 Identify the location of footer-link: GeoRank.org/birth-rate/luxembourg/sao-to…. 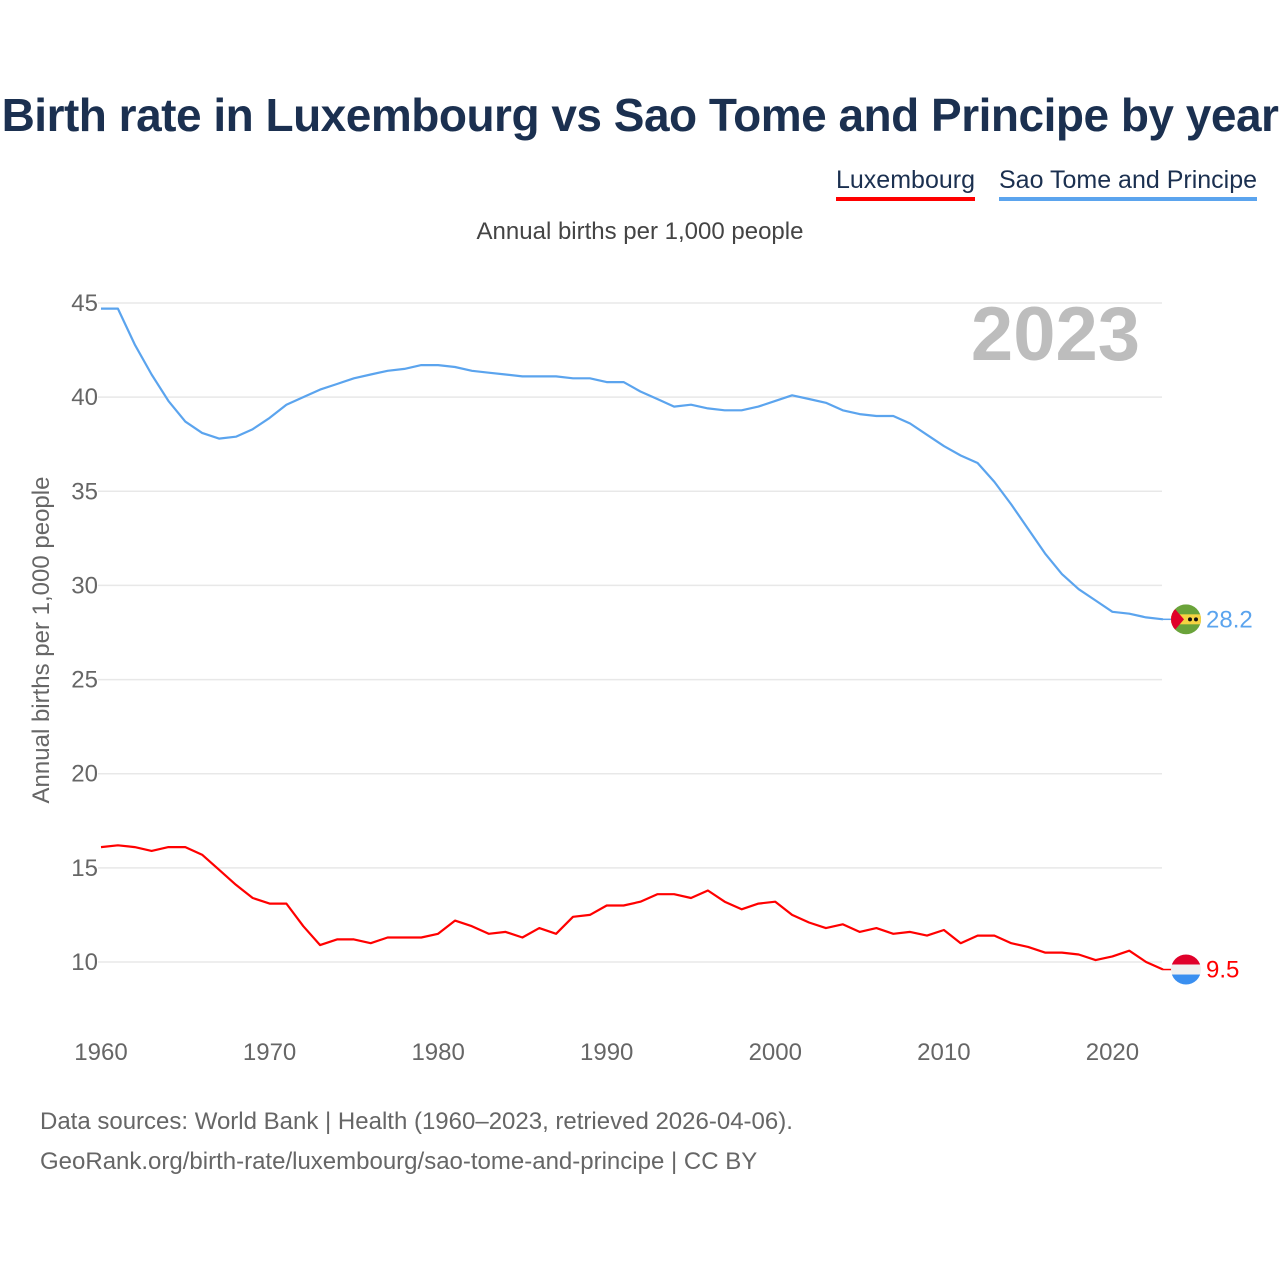
(399, 1161).